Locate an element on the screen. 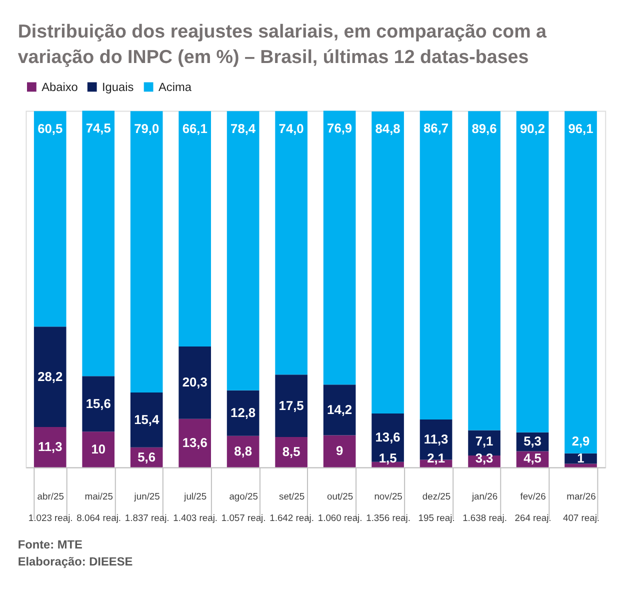 This screenshot has width=617, height=615. data-label: 7,1 is located at coordinates (484, 440).